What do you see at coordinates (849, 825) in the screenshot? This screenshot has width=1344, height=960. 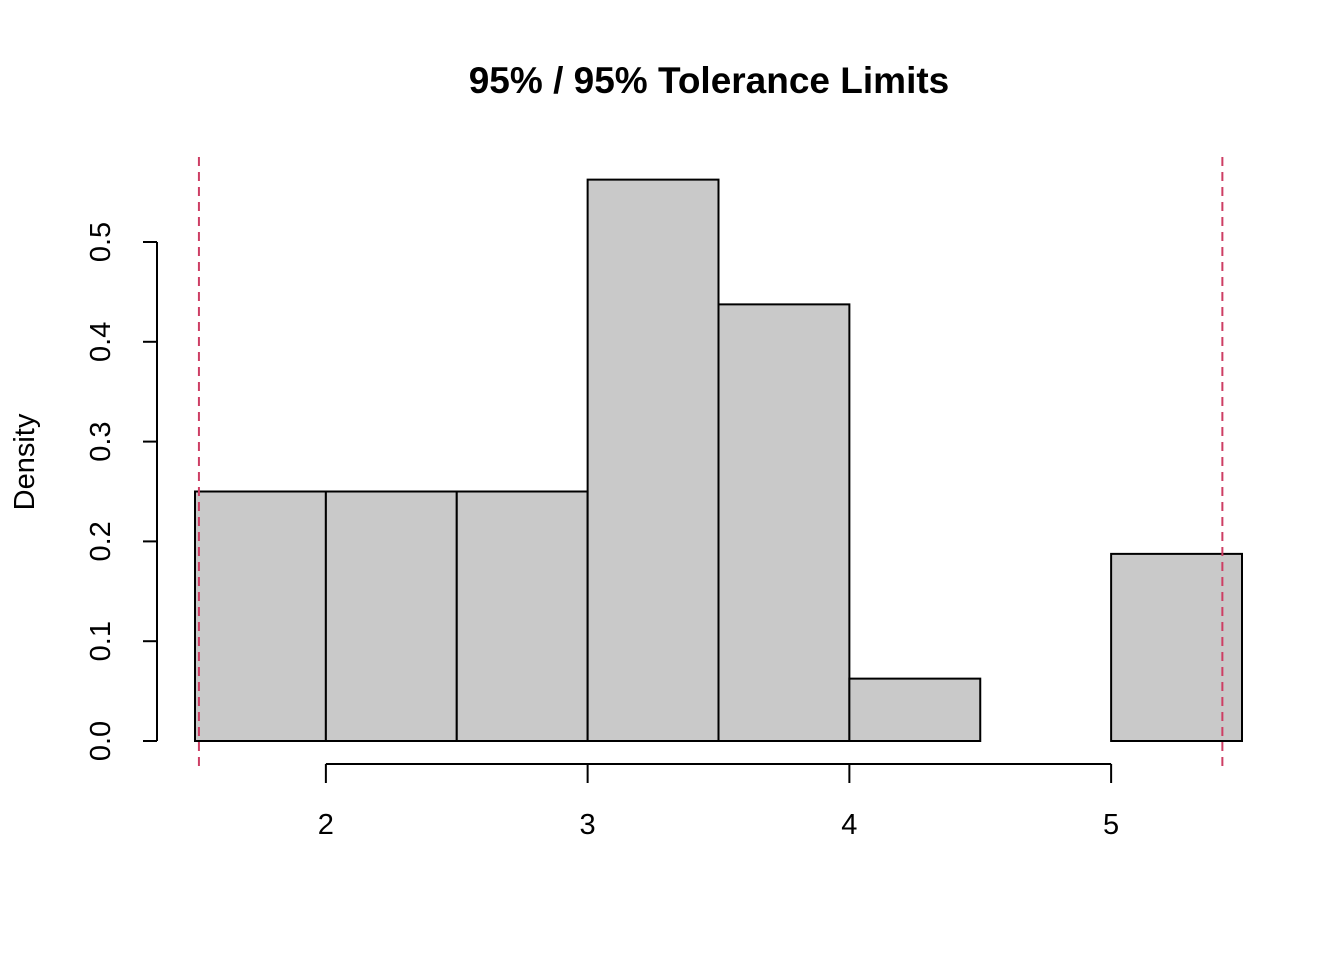 I see `x-tick-label: 4` at bounding box center [849, 825].